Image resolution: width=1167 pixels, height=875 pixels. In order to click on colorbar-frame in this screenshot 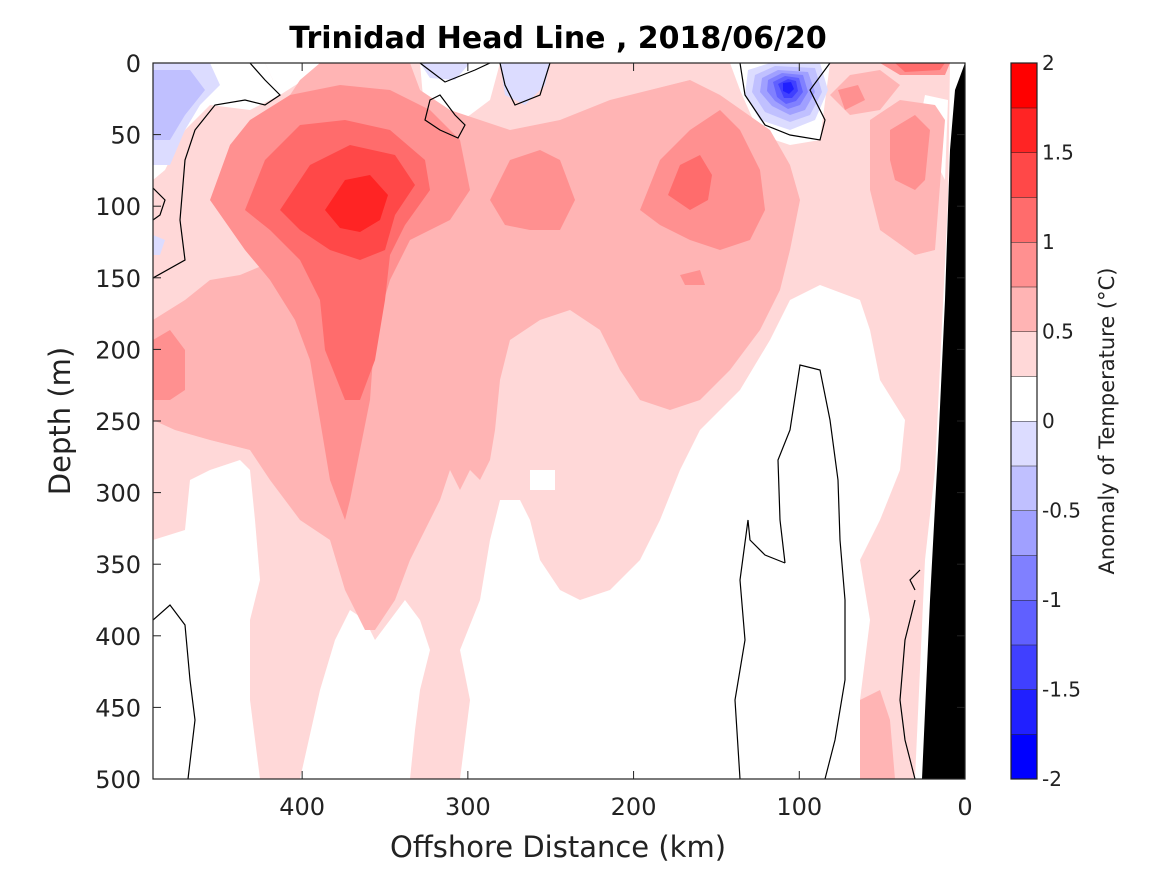, I will do `click(1024, 421)`.